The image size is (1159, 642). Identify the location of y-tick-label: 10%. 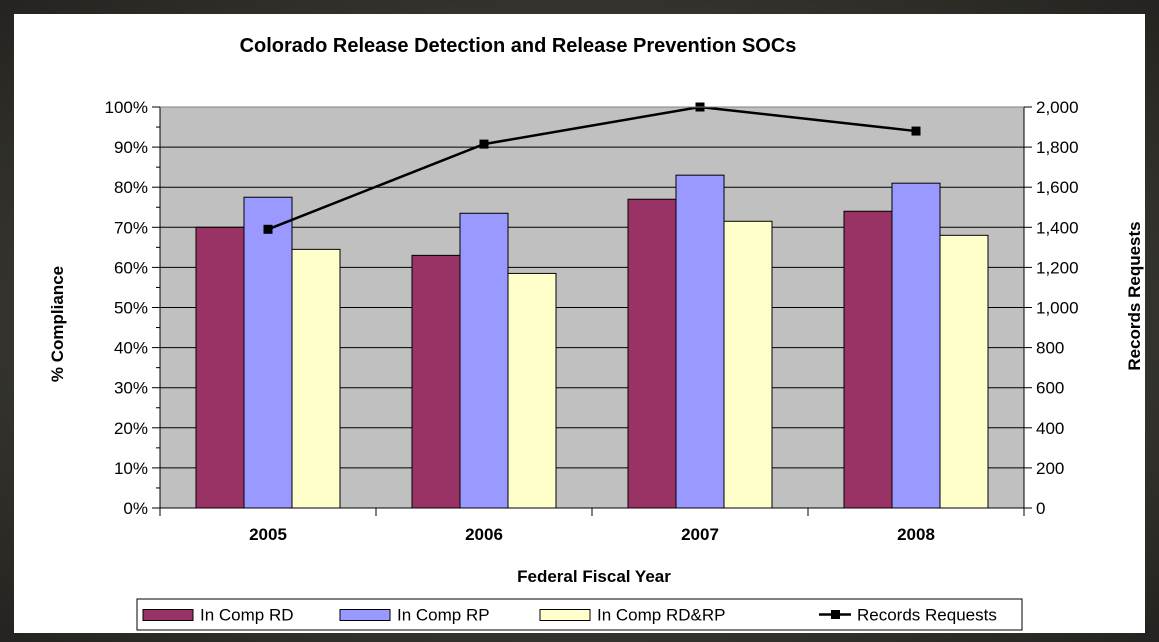
(131, 468).